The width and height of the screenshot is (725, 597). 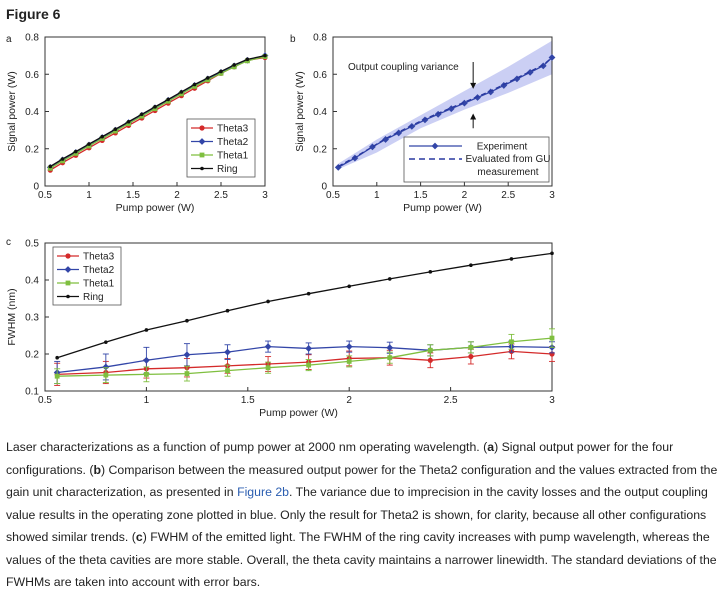 What do you see at coordinates (9, 39) in the screenshot?
I see `panel-letter: a` at bounding box center [9, 39].